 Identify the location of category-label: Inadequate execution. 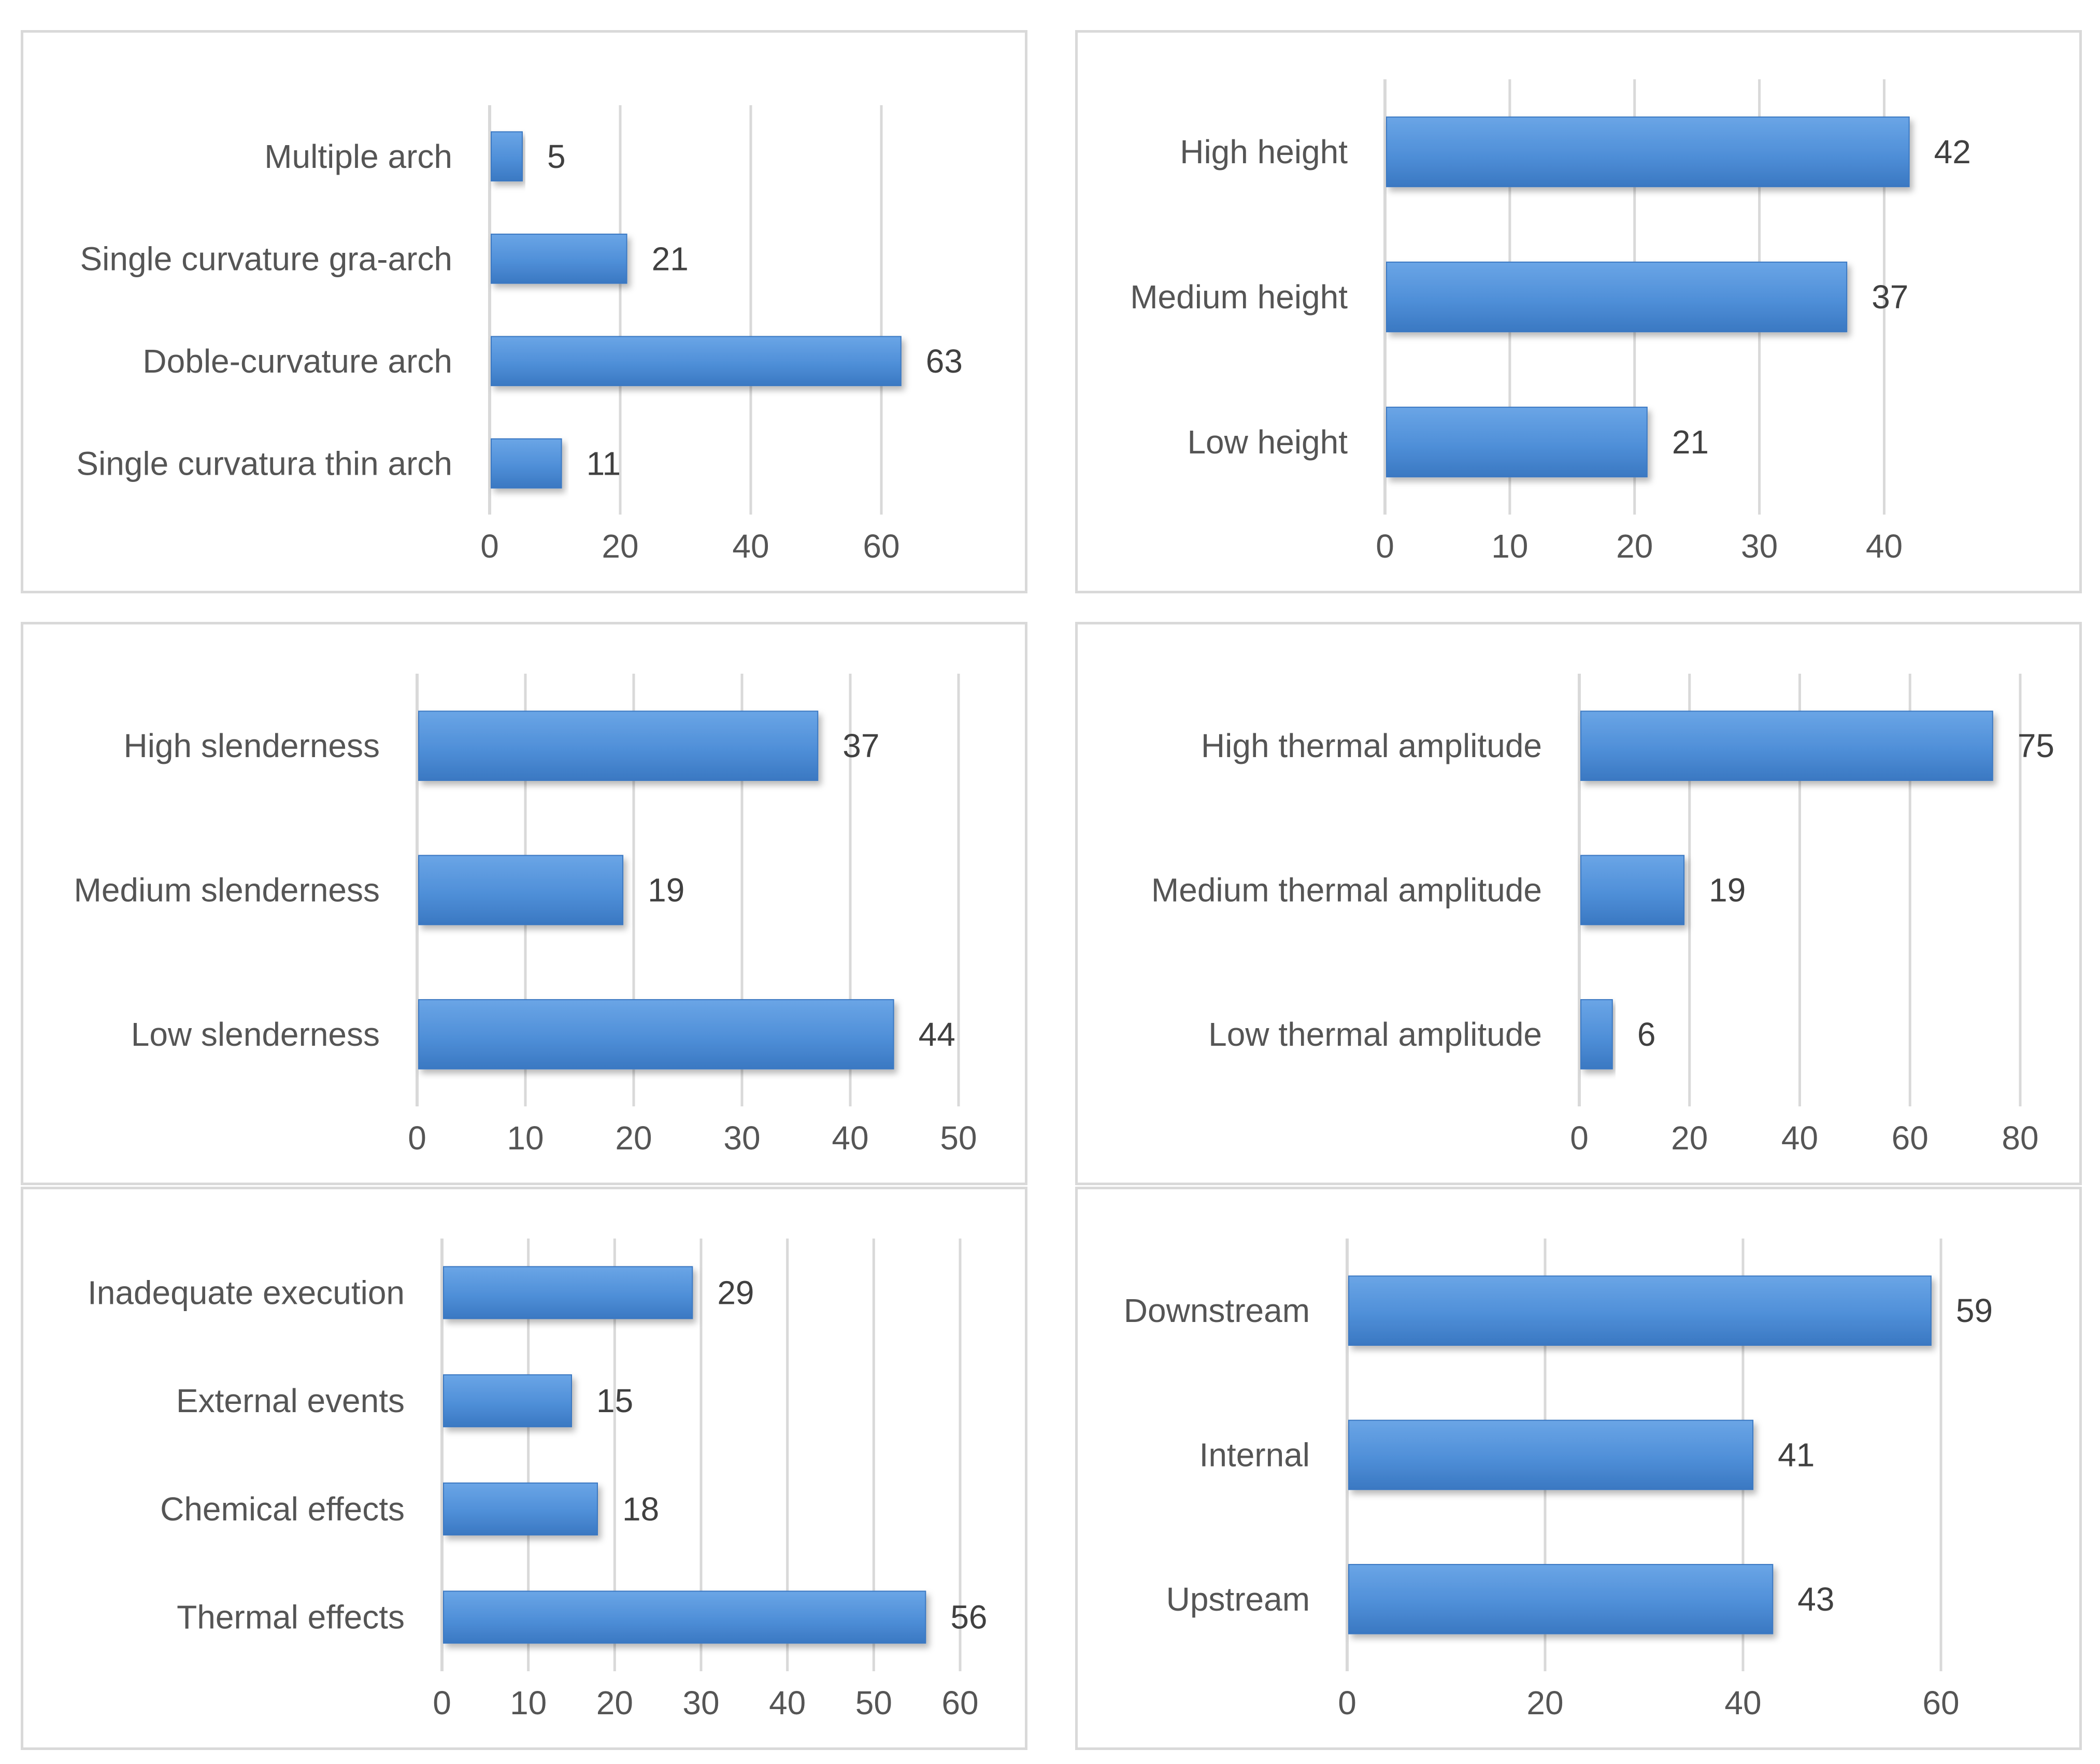
(246, 1292).